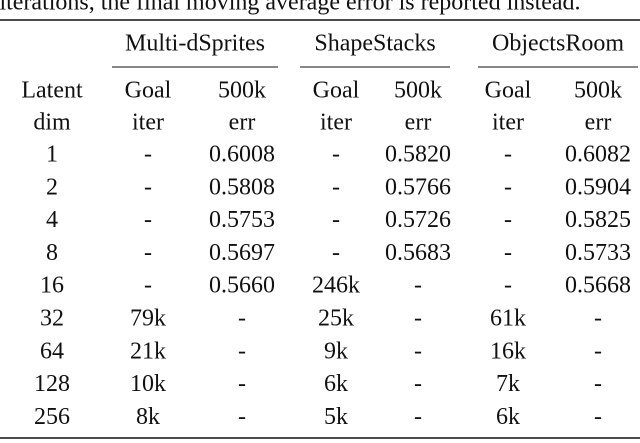  Describe the element at coordinates (336, 351) in the screenshot. I see `cell: 9k` at that location.